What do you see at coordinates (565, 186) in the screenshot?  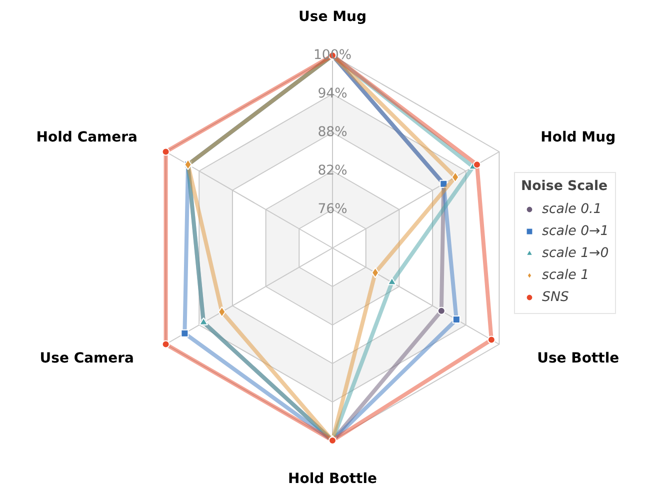 I see `legend-title: Noise Scale` at bounding box center [565, 186].